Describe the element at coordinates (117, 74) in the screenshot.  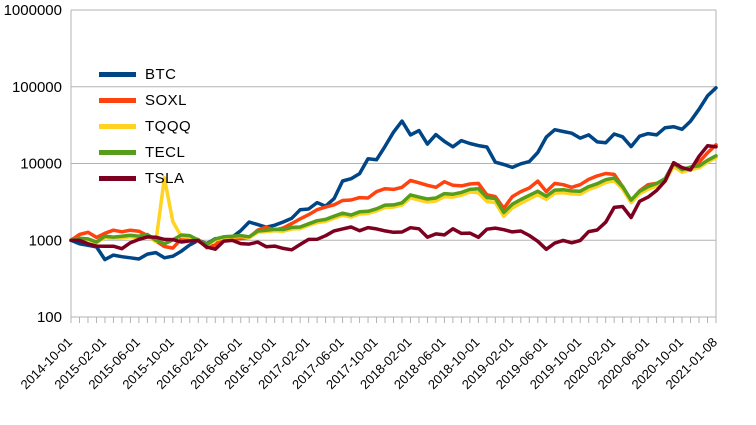
I see `legend-swatch-btc` at that location.